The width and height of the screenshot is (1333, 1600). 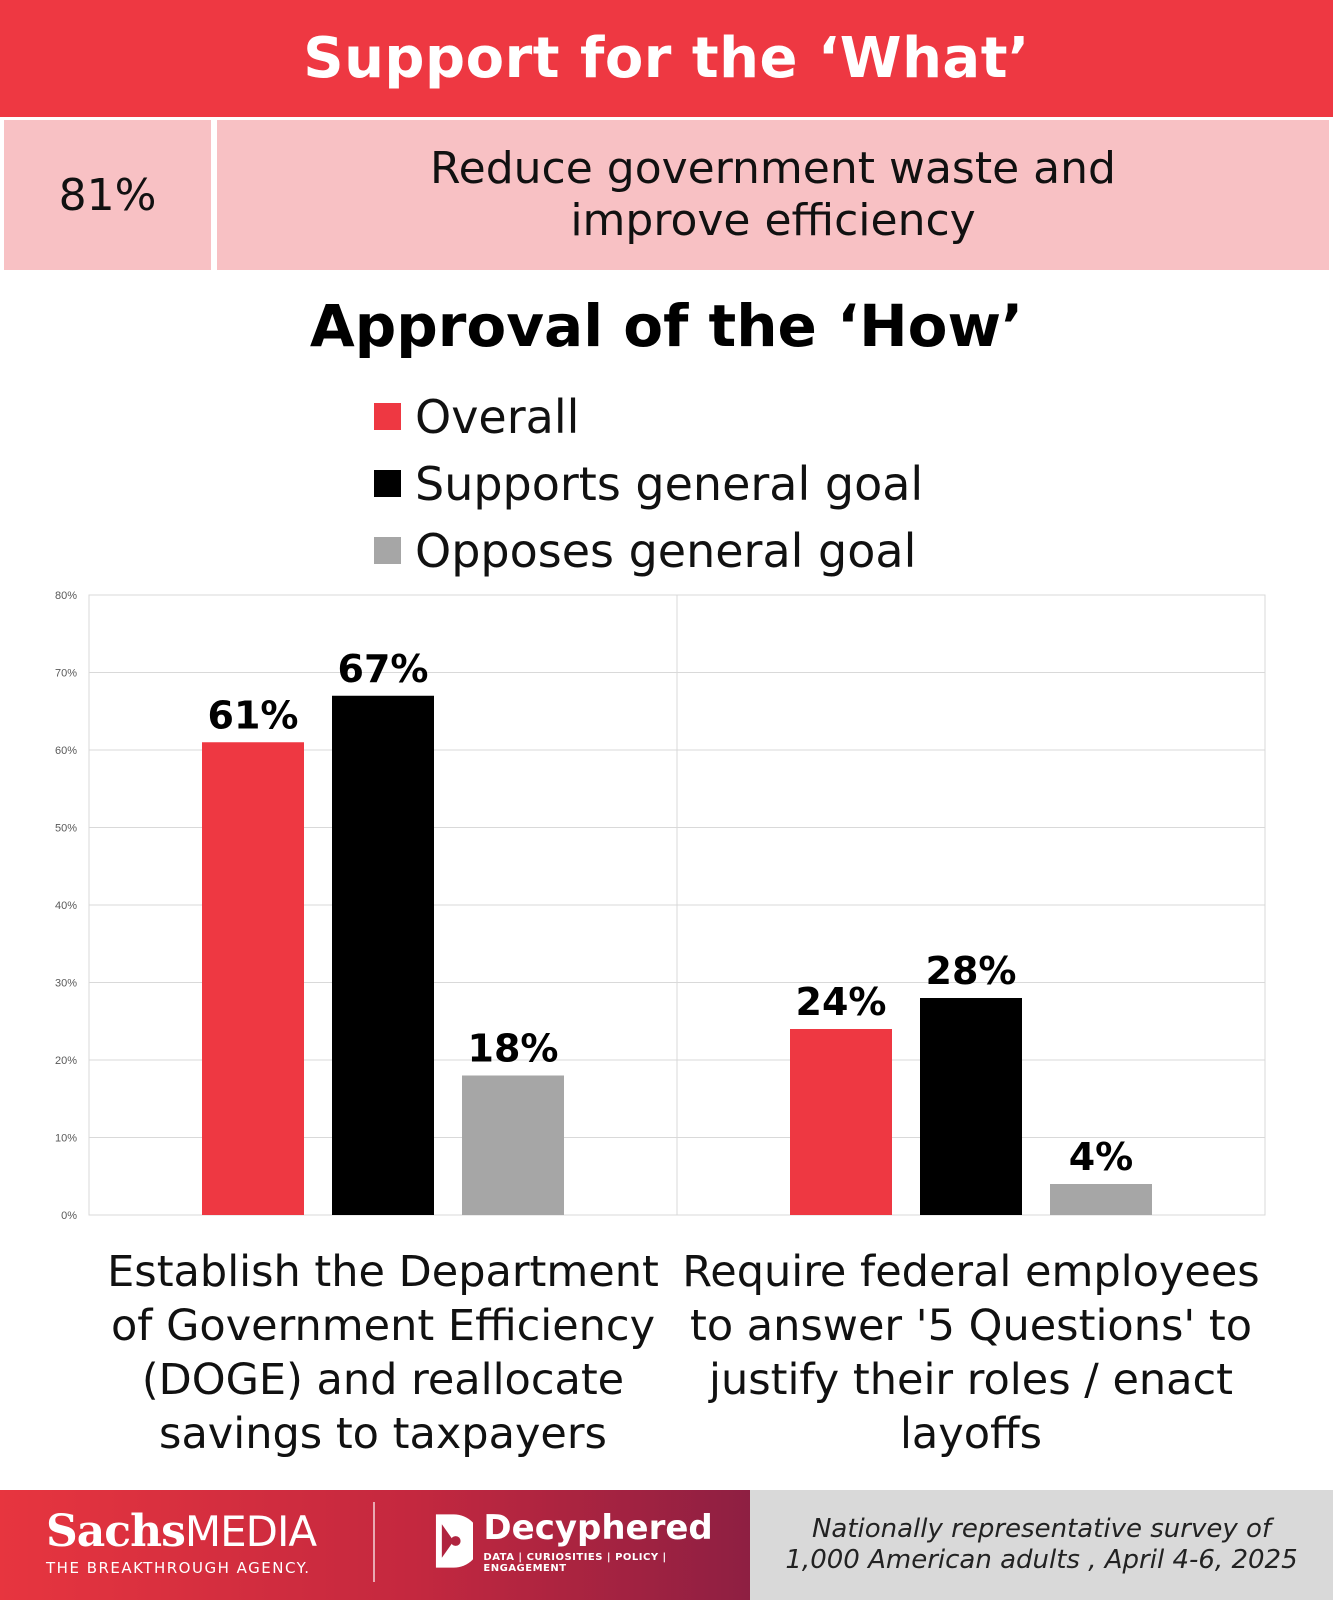 What do you see at coordinates (387, 550) in the screenshot?
I see `legend-swatch-opposes` at bounding box center [387, 550].